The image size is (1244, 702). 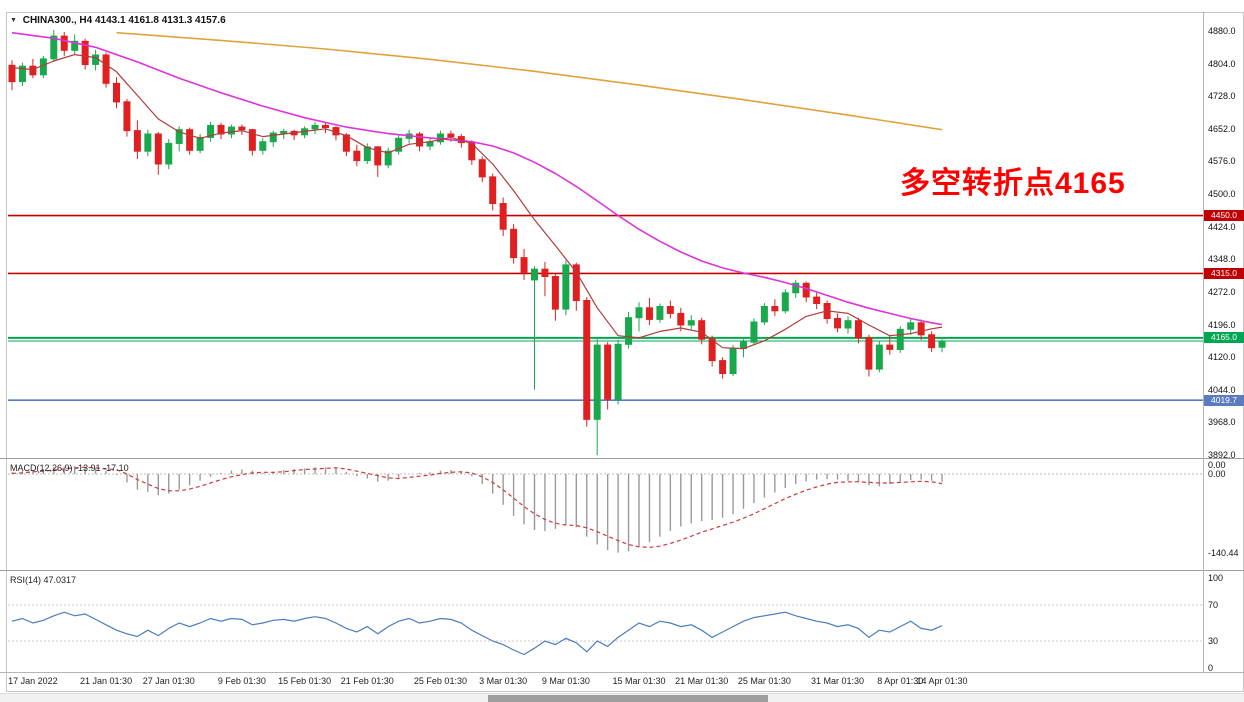 What do you see at coordinates (1222, 128) in the screenshot?
I see `price-axis-label: 4652.0` at bounding box center [1222, 128].